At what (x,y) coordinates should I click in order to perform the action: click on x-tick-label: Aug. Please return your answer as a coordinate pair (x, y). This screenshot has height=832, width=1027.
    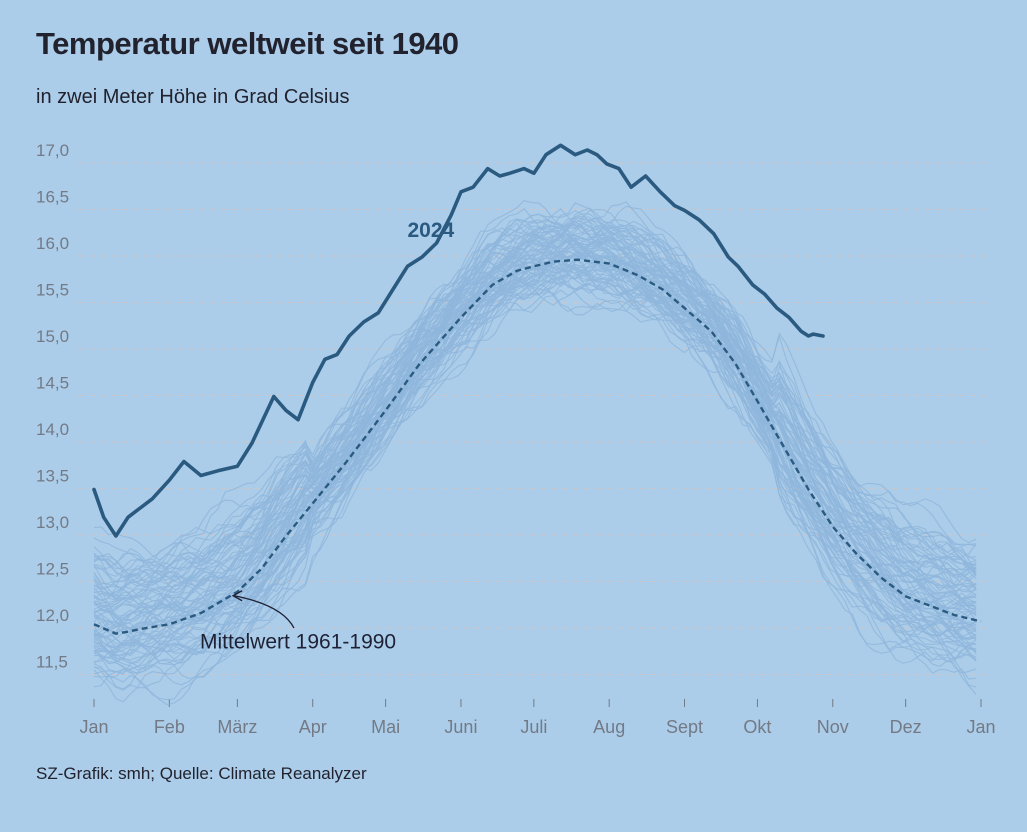
    Looking at the image, I should click on (609, 727).